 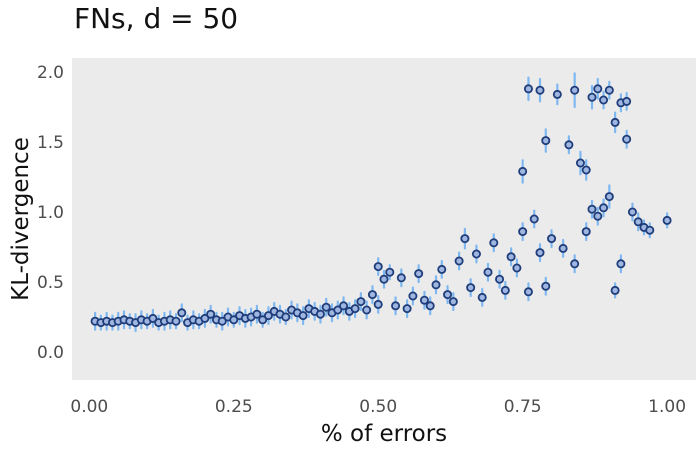 I want to click on y-tick-label: 1.0, so click(x=50, y=213).